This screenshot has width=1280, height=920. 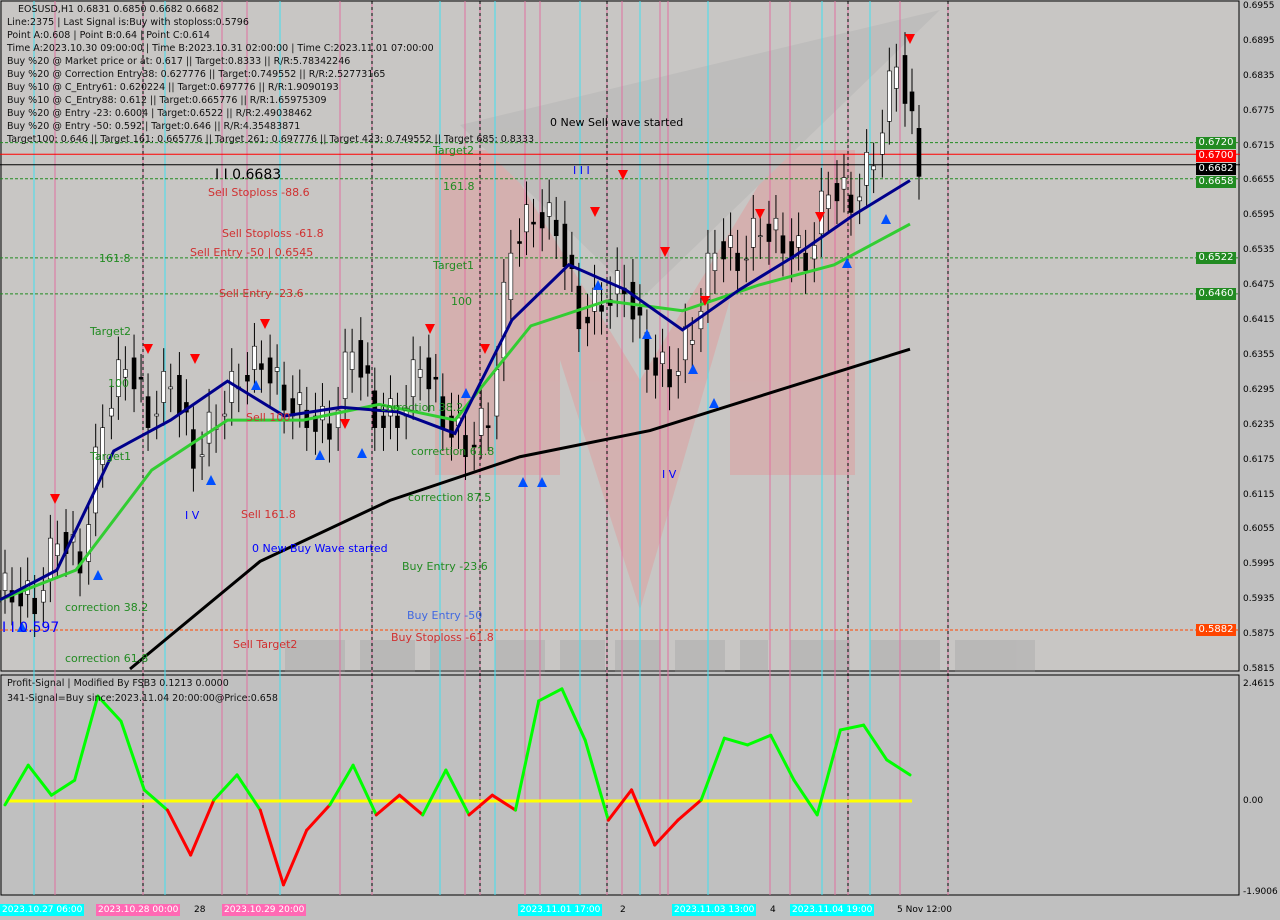 What do you see at coordinates (1216, 181) in the screenshot?
I see `level-price-tag: 0.6658` at bounding box center [1216, 181].